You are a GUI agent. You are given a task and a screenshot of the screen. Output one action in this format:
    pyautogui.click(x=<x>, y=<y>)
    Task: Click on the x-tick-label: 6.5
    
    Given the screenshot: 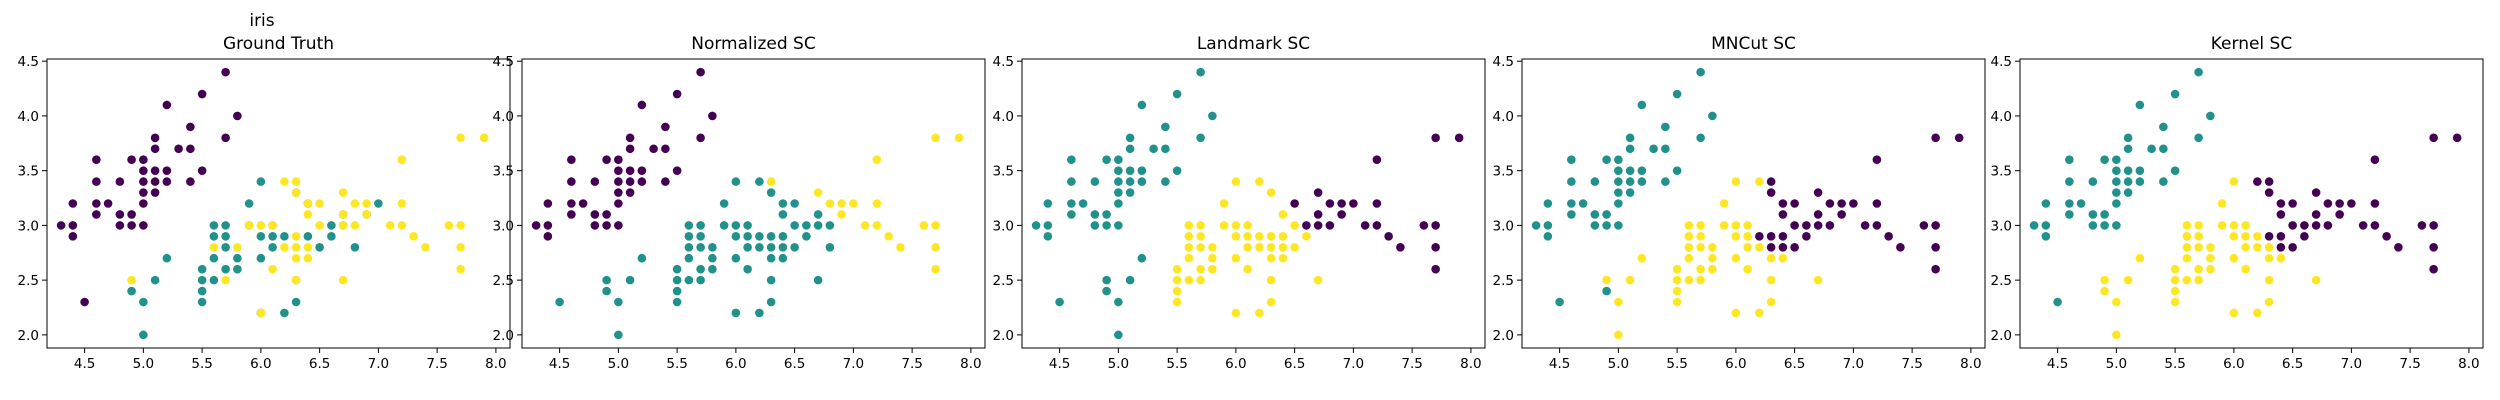 What is the action you would take?
    pyautogui.click(x=319, y=364)
    